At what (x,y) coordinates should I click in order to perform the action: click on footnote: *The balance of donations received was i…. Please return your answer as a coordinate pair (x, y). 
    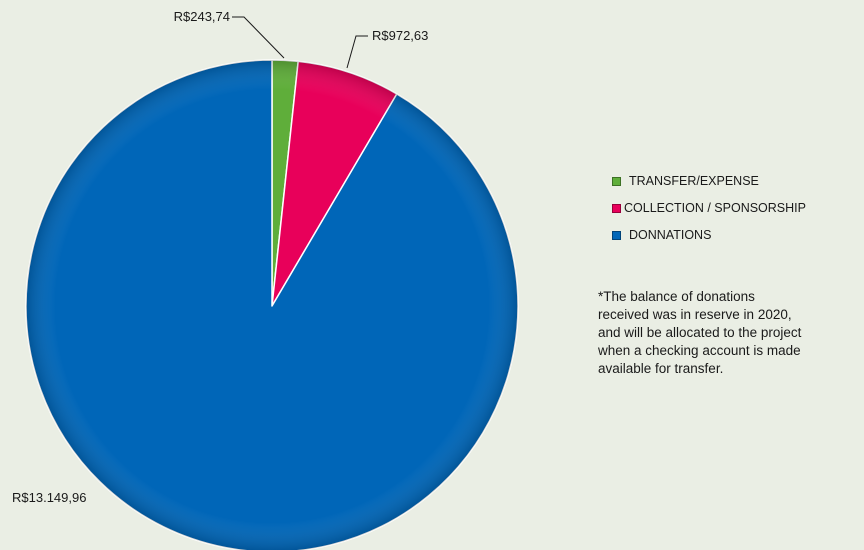
    Looking at the image, I should click on (700, 332).